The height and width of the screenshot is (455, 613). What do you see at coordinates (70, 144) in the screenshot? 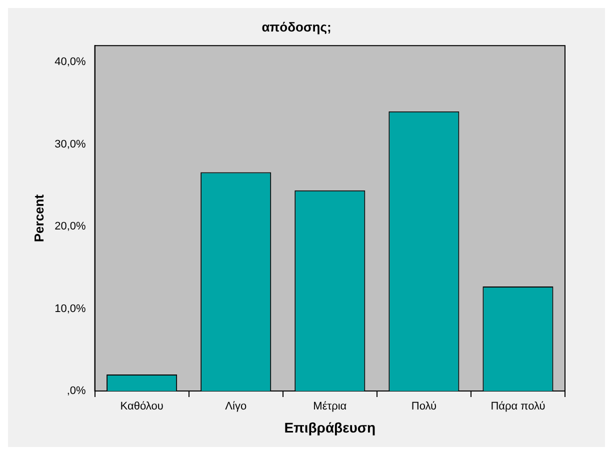
I see `y-tick-label: 30,0%` at bounding box center [70, 144].